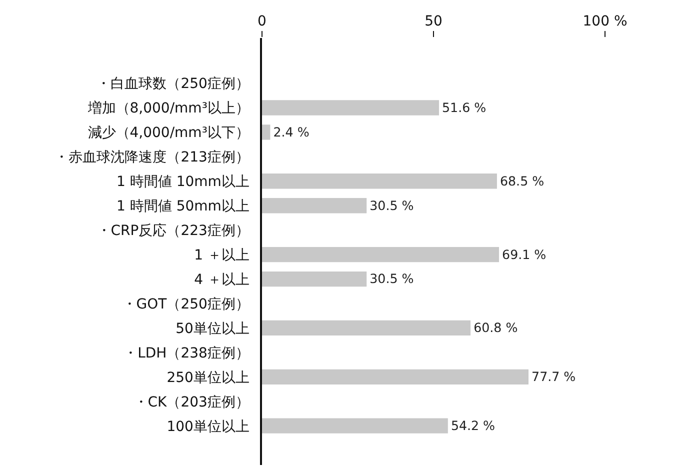 The image size is (695, 469). I want to click on x-tick-label: 0, so click(262, 21).